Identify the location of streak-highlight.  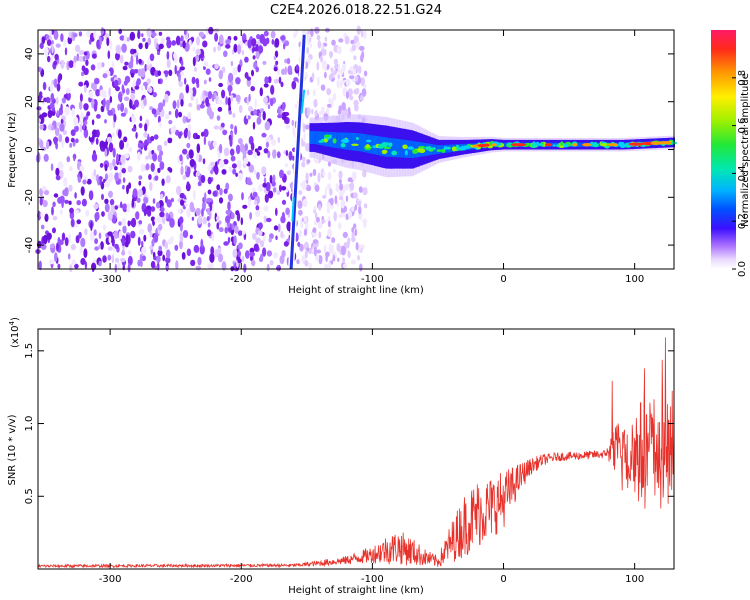
(293, 209).